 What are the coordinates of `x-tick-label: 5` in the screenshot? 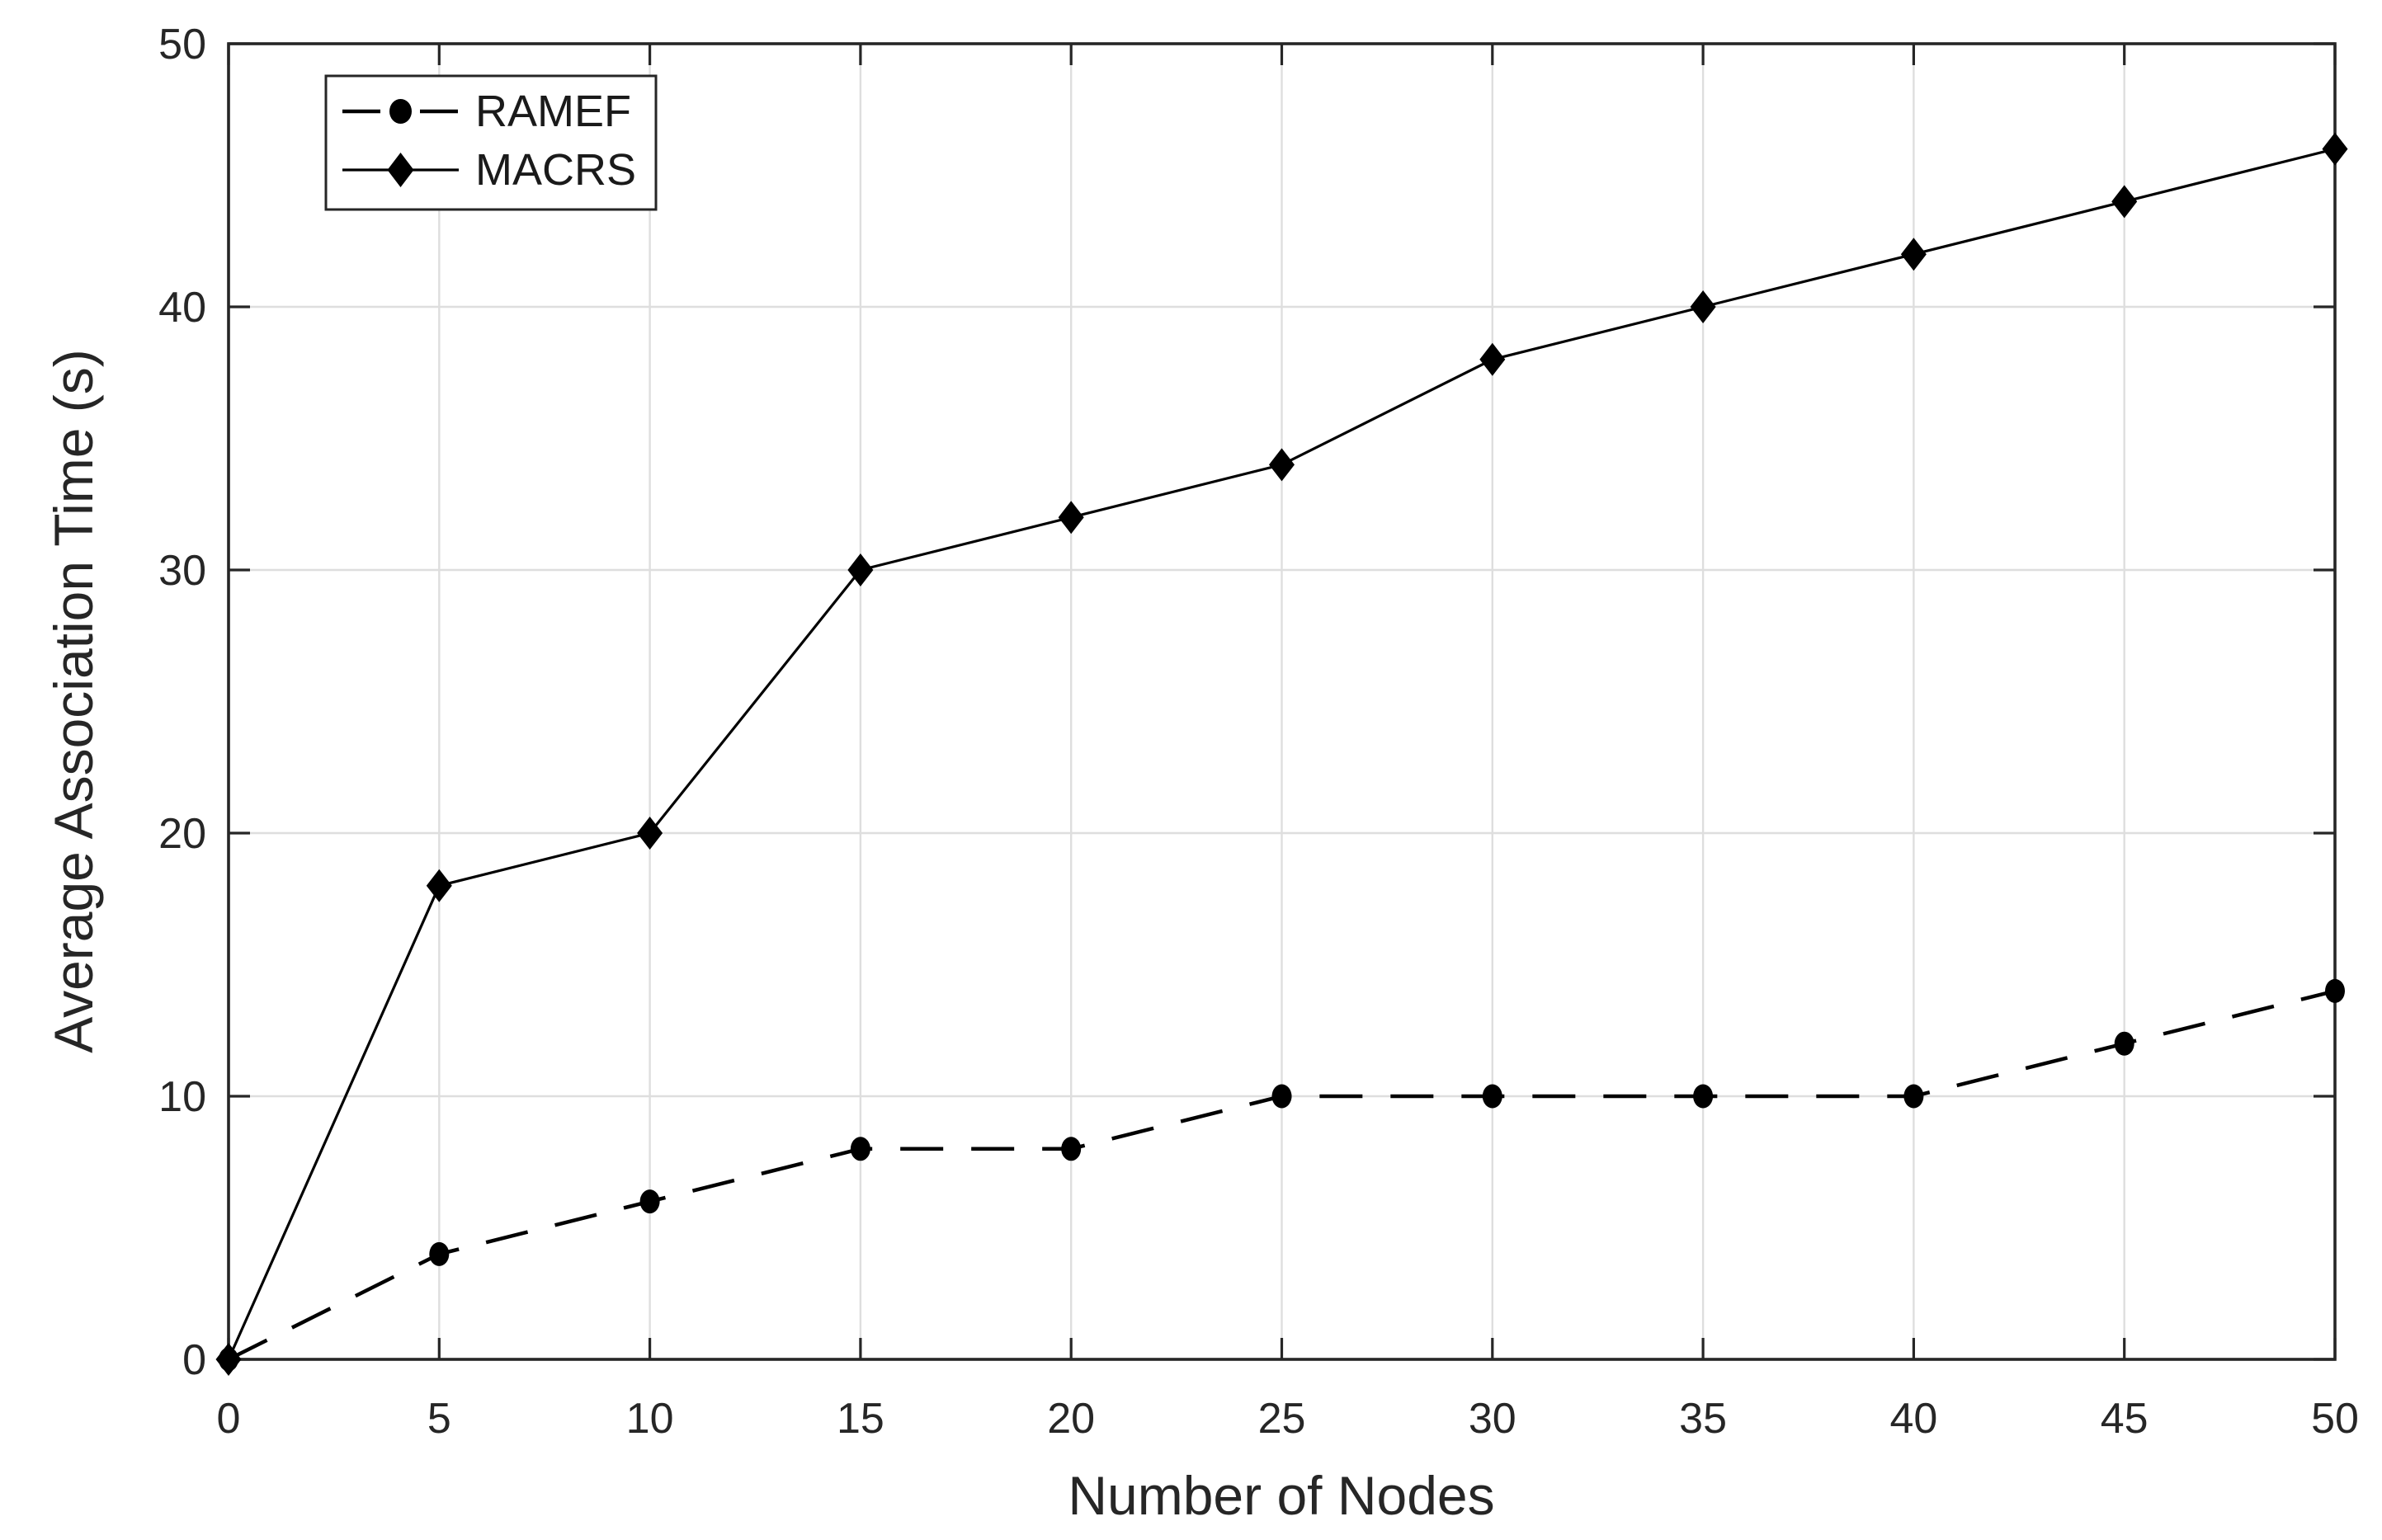 It's located at (439, 1419).